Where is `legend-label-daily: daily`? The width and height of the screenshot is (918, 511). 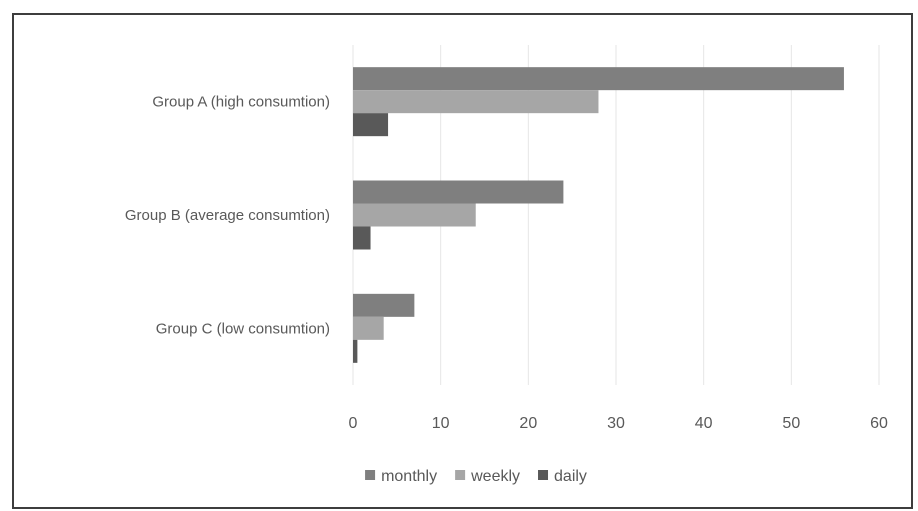 legend-label-daily: daily is located at coordinates (570, 476).